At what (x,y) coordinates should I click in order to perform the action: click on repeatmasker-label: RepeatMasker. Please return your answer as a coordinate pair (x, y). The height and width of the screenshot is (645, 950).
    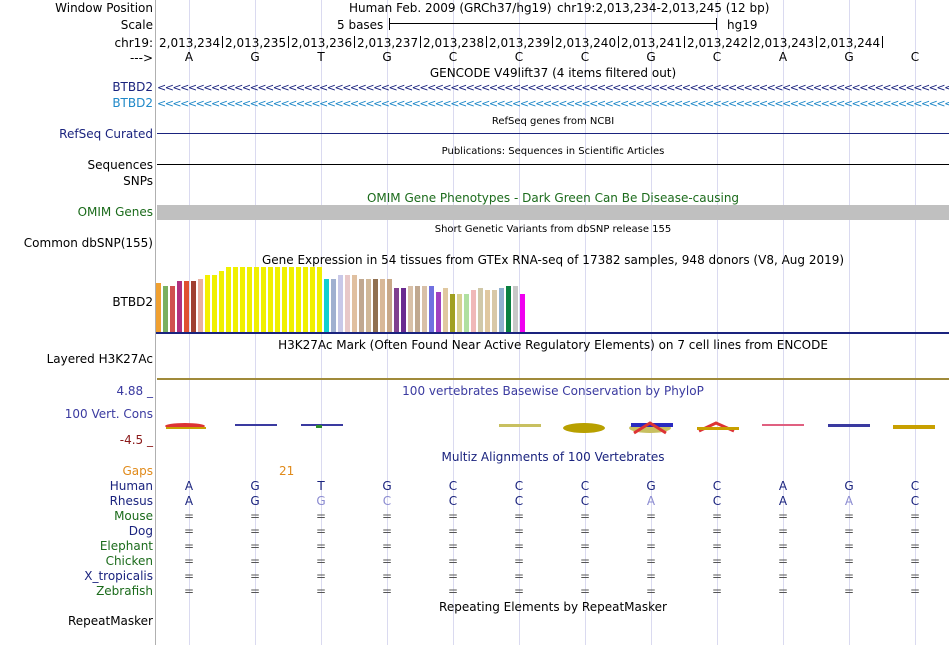
    Looking at the image, I should click on (110, 621).